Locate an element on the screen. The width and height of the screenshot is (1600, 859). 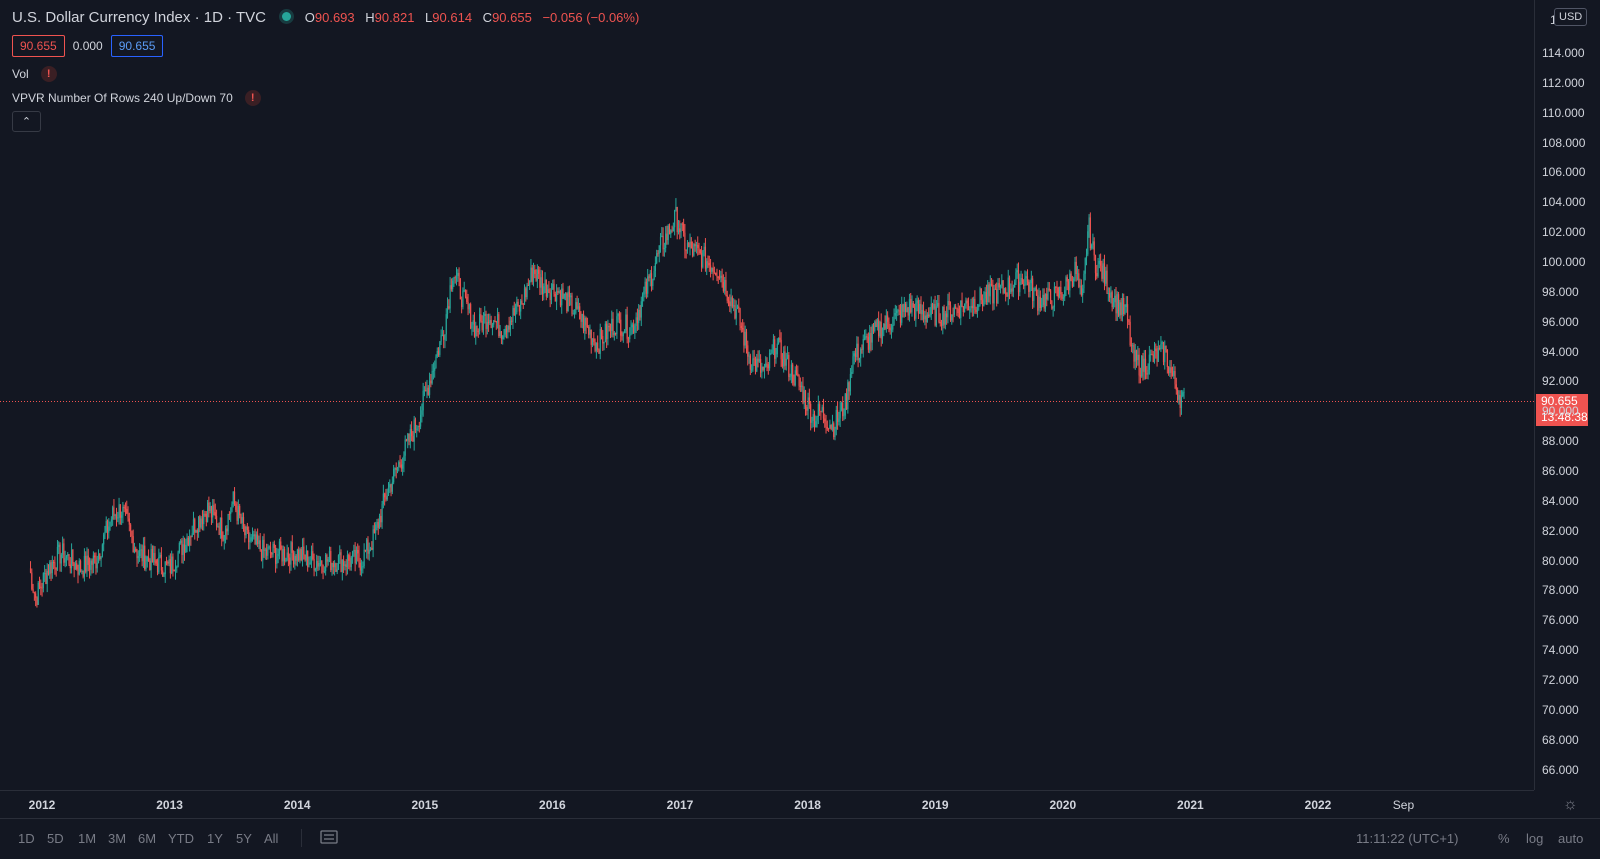
timeframe-button-5d: 5D is located at coordinates (55, 838).